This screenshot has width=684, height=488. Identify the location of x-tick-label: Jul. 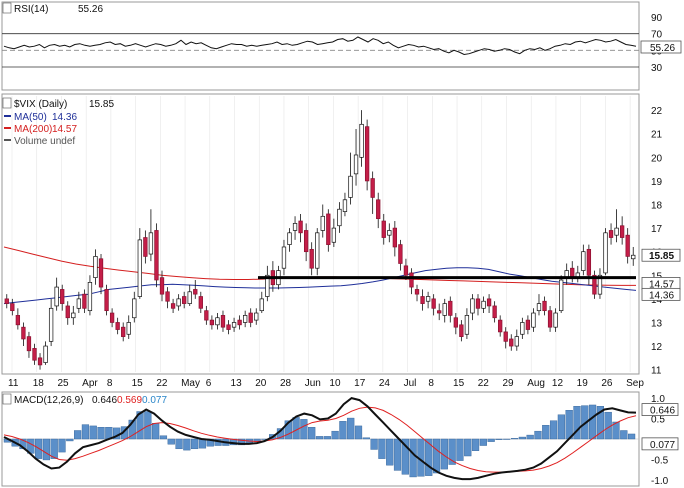
(410, 383).